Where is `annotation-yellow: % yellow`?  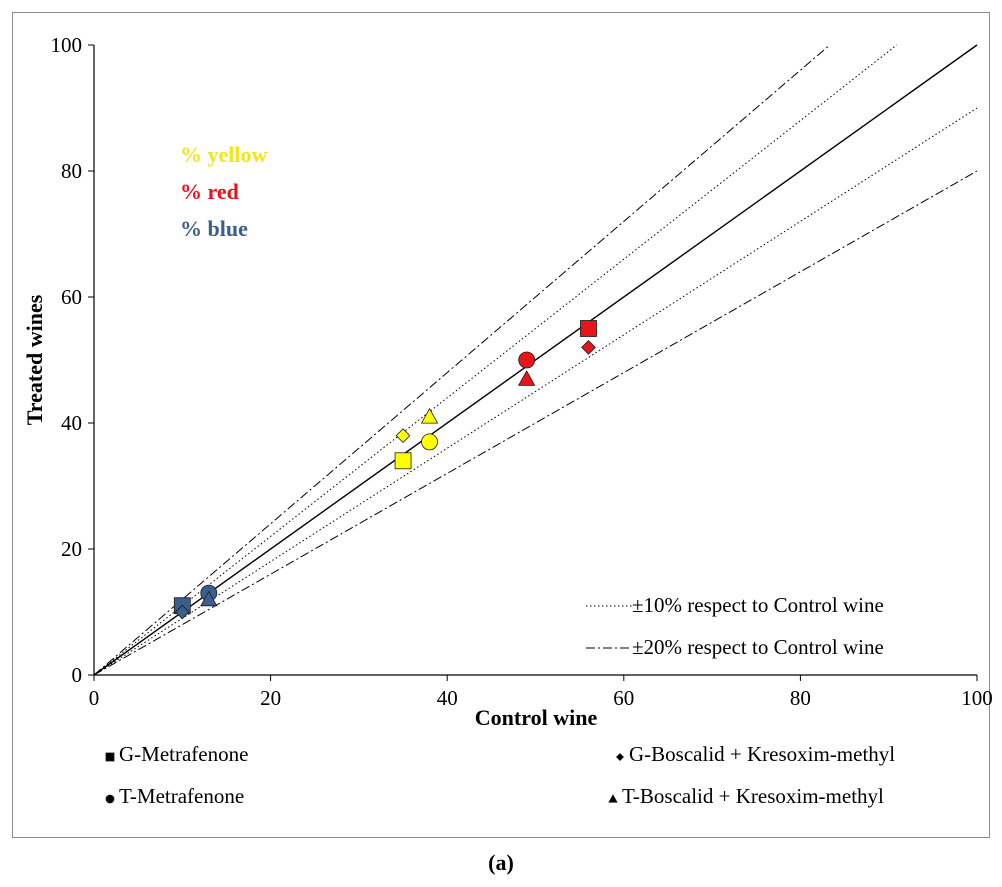 annotation-yellow: % yellow is located at coordinates (223, 154).